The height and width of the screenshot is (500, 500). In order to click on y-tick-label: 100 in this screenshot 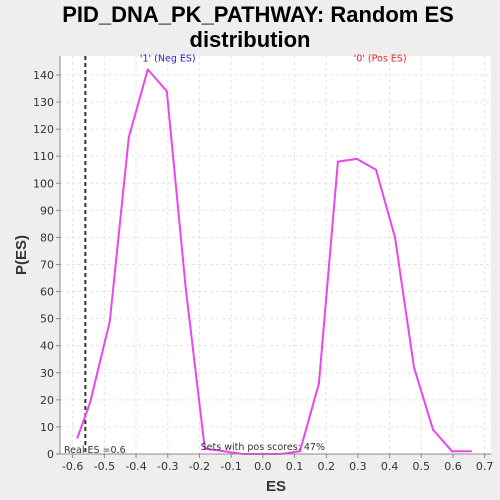, I will do `click(43, 183)`.